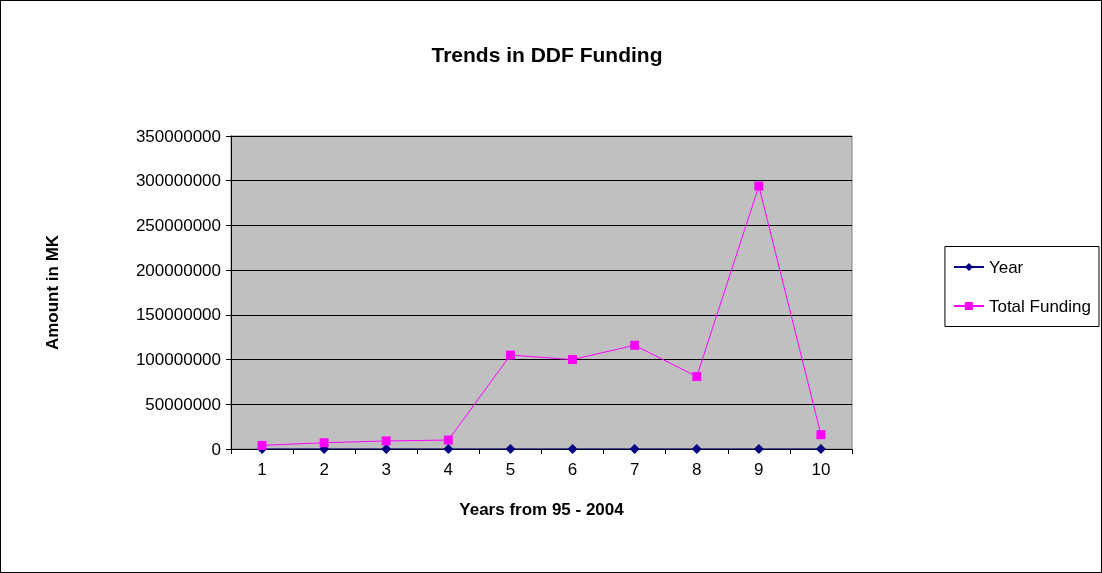 The height and width of the screenshot is (573, 1102). What do you see at coordinates (178, 181) in the screenshot?
I see `y-tick-label: 300000000` at bounding box center [178, 181].